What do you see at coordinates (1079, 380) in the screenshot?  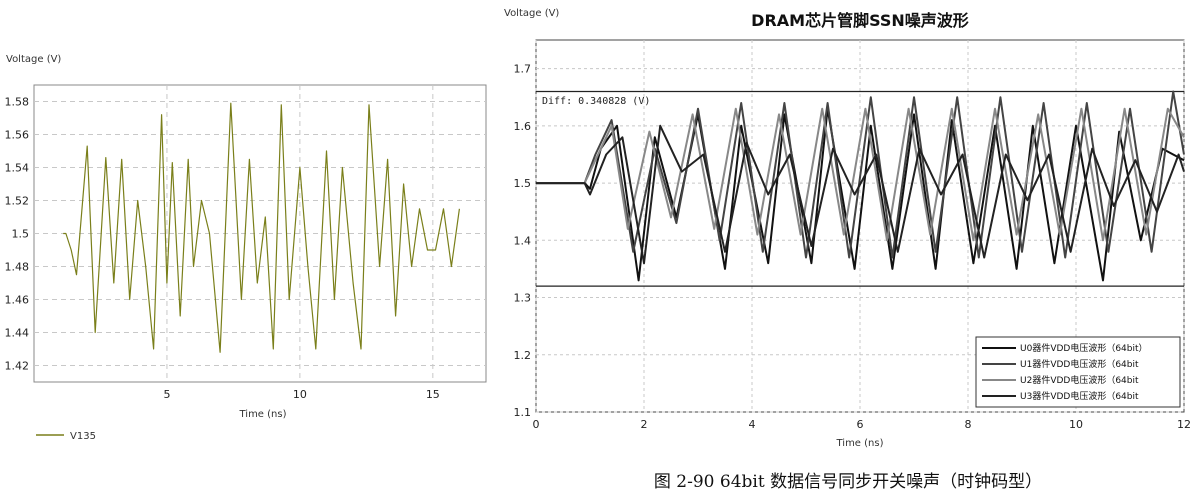 I see `right-legend-label-2: U2器件VDD电压波形（64bit` at bounding box center [1079, 380].